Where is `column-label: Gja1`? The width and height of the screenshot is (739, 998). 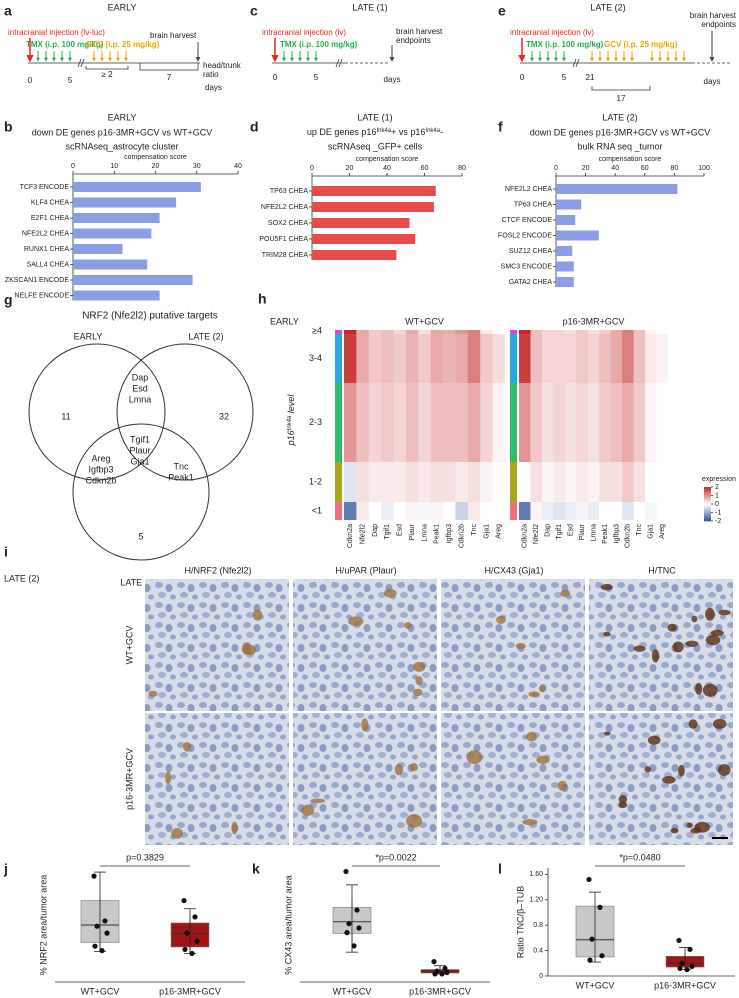
column-label: Gja1 is located at coordinates (651, 531).